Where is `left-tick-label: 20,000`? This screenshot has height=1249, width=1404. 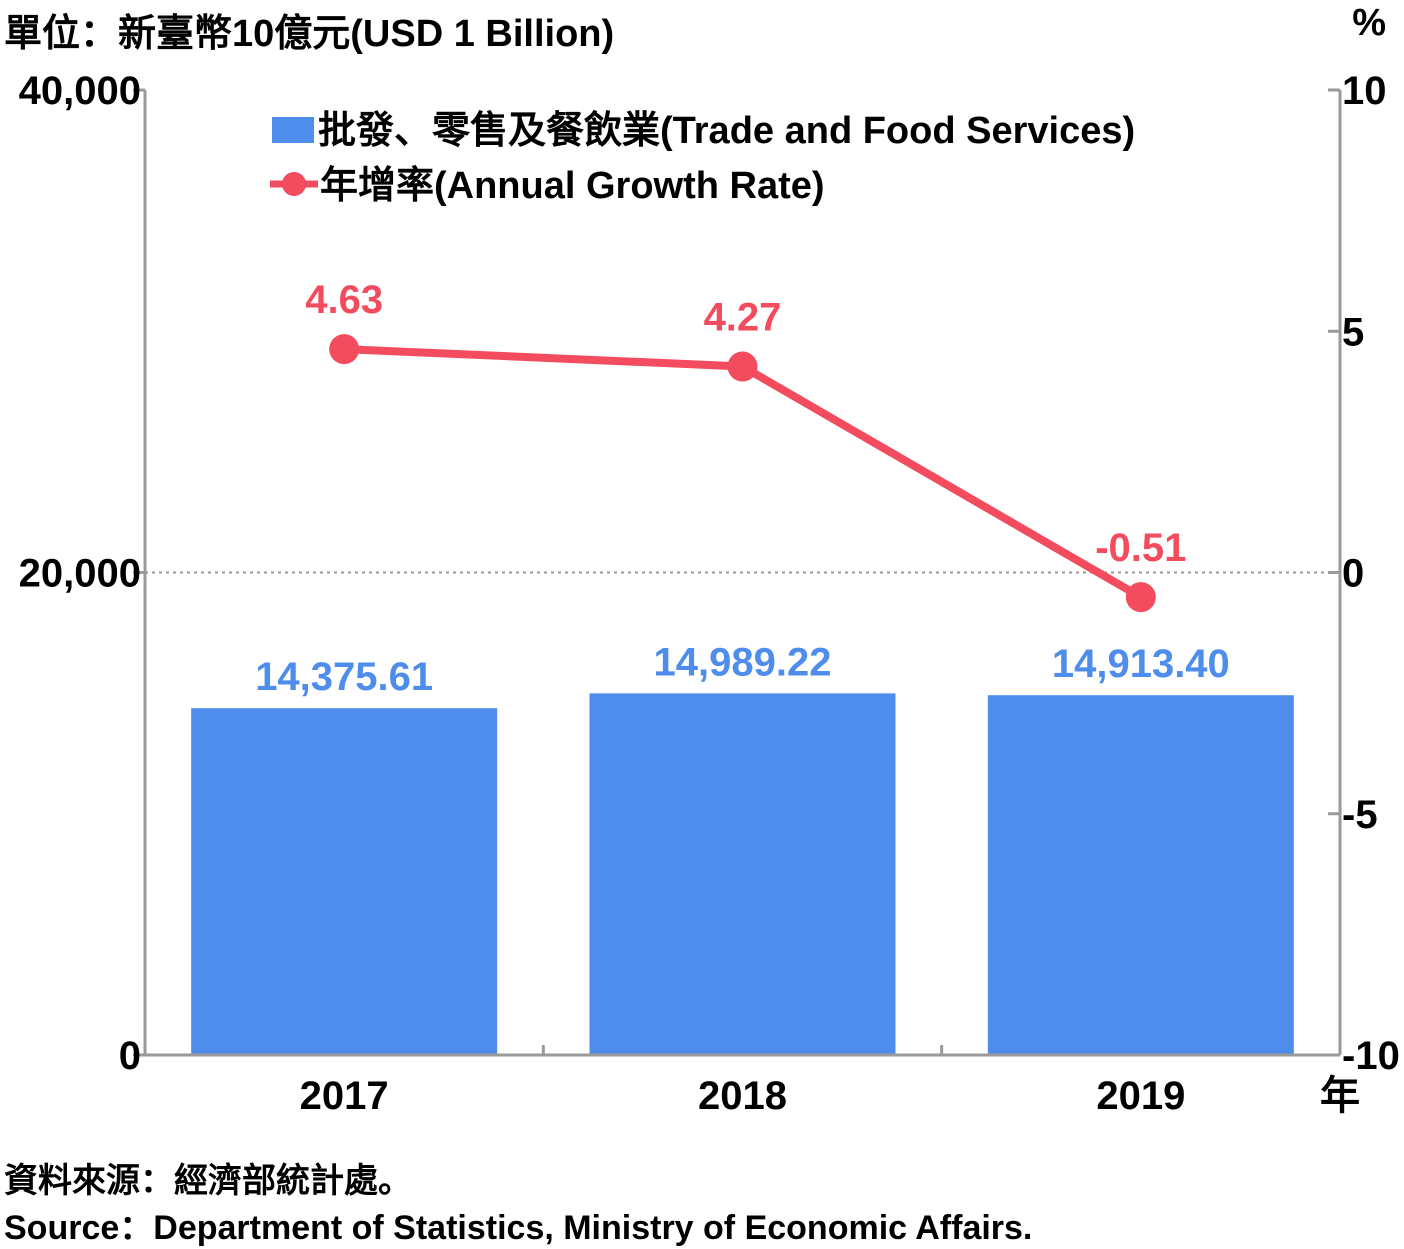
left-tick-label: 20,000 is located at coordinates (80, 574).